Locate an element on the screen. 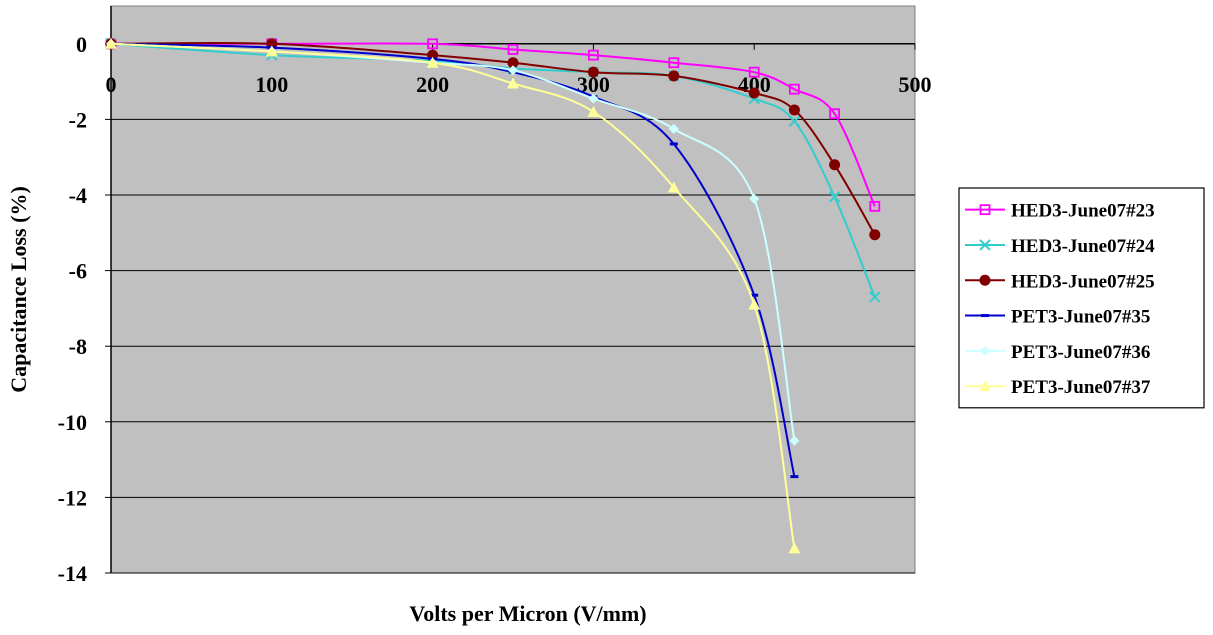 The width and height of the screenshot is (1213, 635). y-tick-label: -2 is located at coordinates (78, 119).